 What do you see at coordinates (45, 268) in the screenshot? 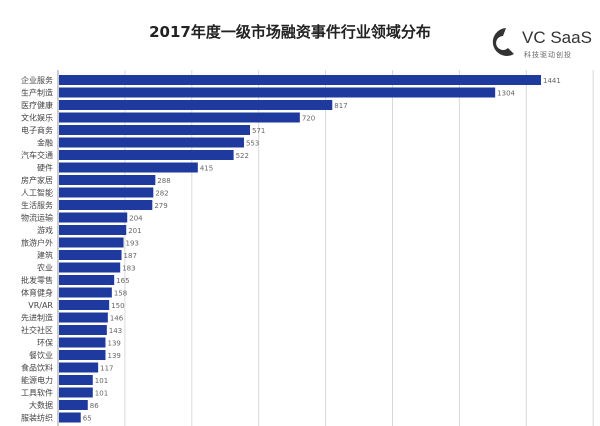
I see `category-label: 农业` at bounding box center [45, 268].